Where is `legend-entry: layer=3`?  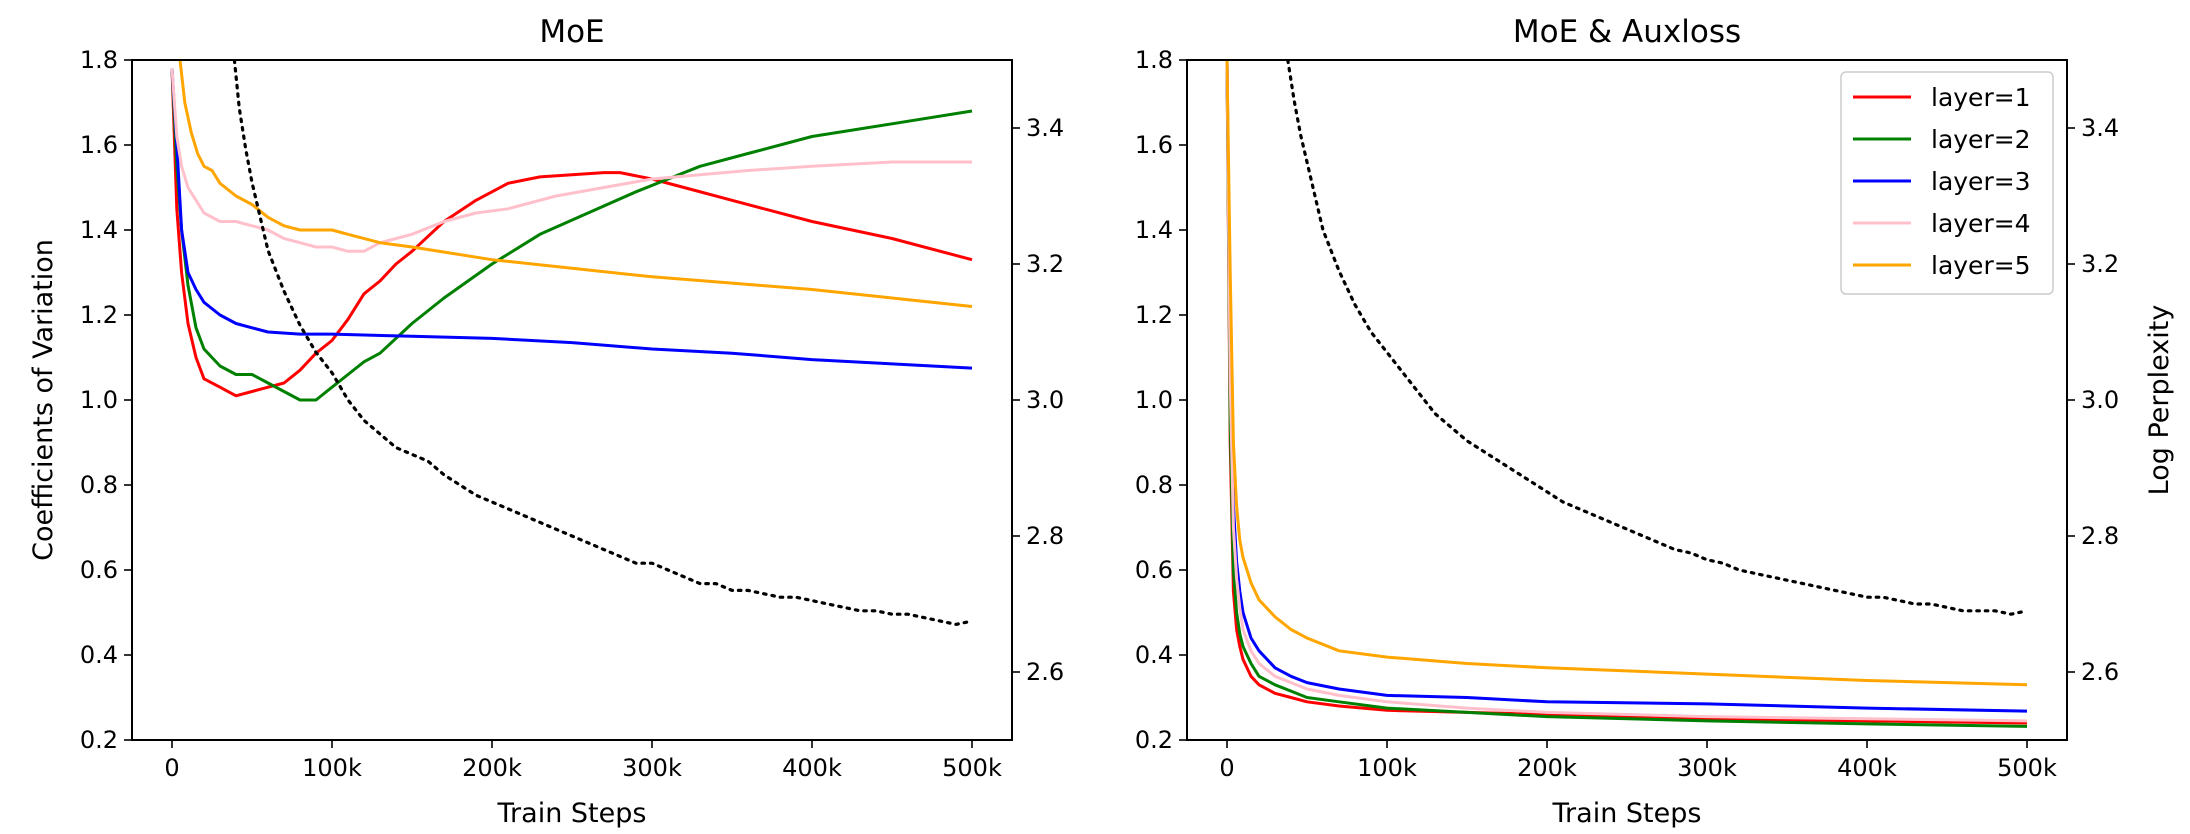
legend-entry: layer=3 is located at coordinates (1942, 181).